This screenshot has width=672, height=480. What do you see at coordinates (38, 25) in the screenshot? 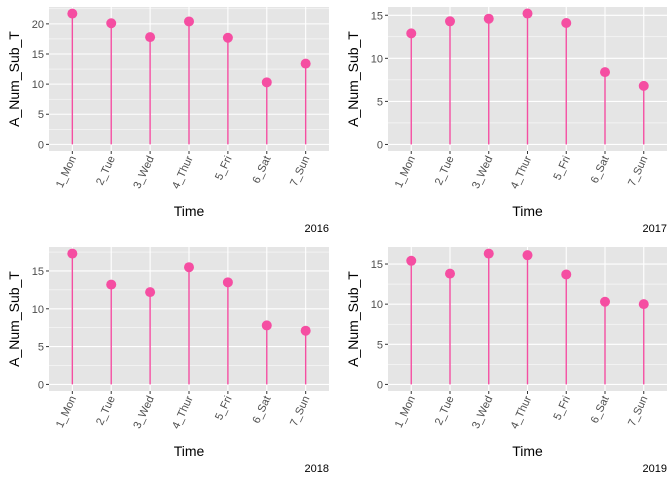
I see `y-tick-label: 20` at bounding box center [38, 25].